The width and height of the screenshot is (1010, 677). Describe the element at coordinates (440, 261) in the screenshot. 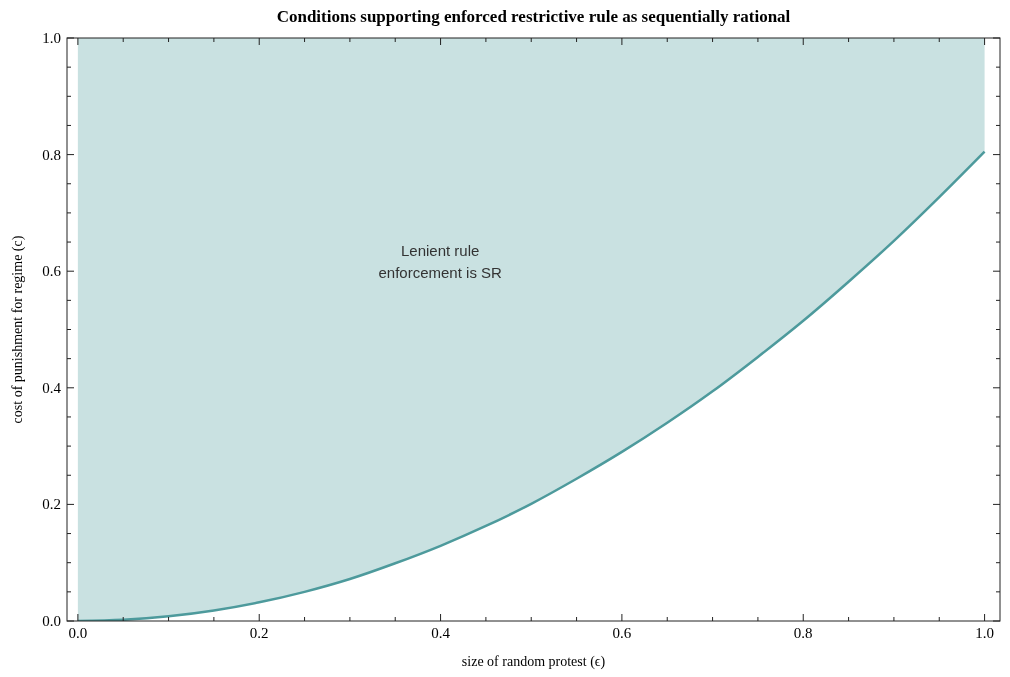

I see `annotation: Lenient rule enforcement is SR` at that location.